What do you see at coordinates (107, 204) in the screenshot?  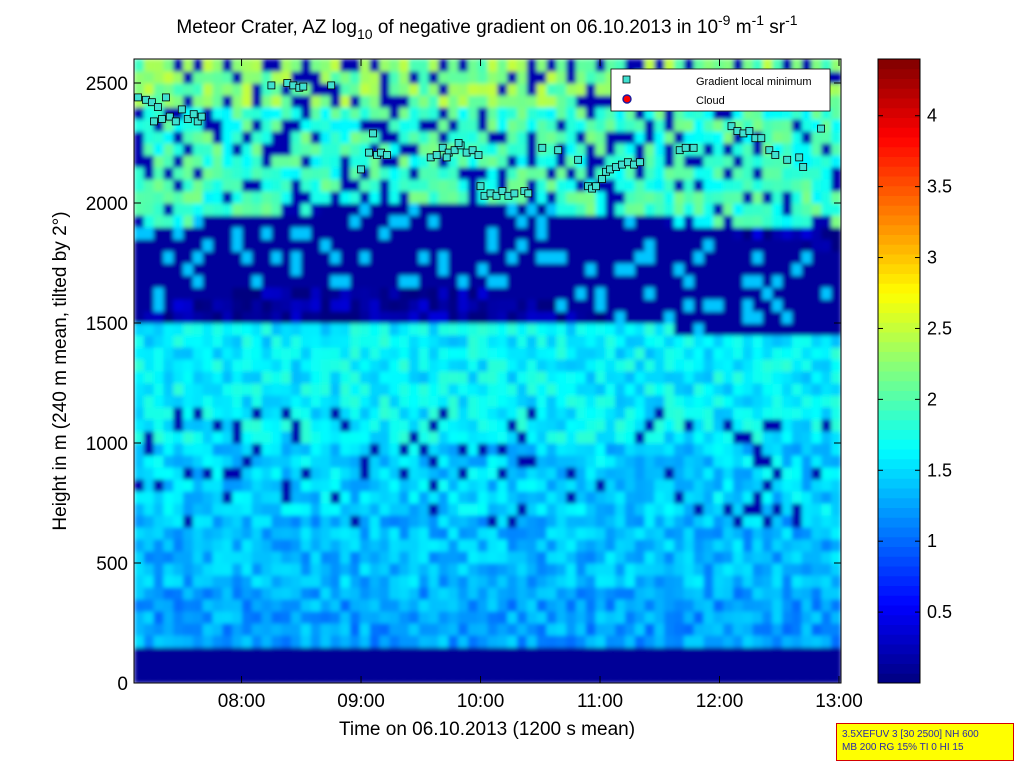 I see `y-tick-label: 2000` at bounding box center [107, 204].